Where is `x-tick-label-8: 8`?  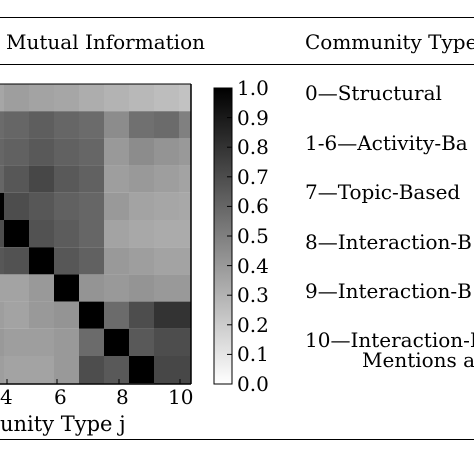
x-tick-label-8: 8 is located at coordinates (122, 397).